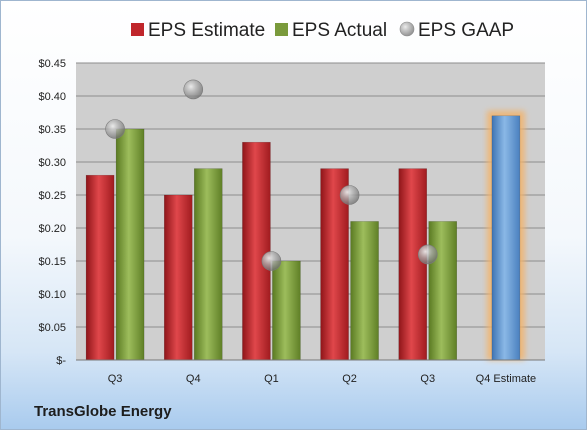 The image size is (587, 431). I want to click on x-tick-label: Q4, so click(193, 379).